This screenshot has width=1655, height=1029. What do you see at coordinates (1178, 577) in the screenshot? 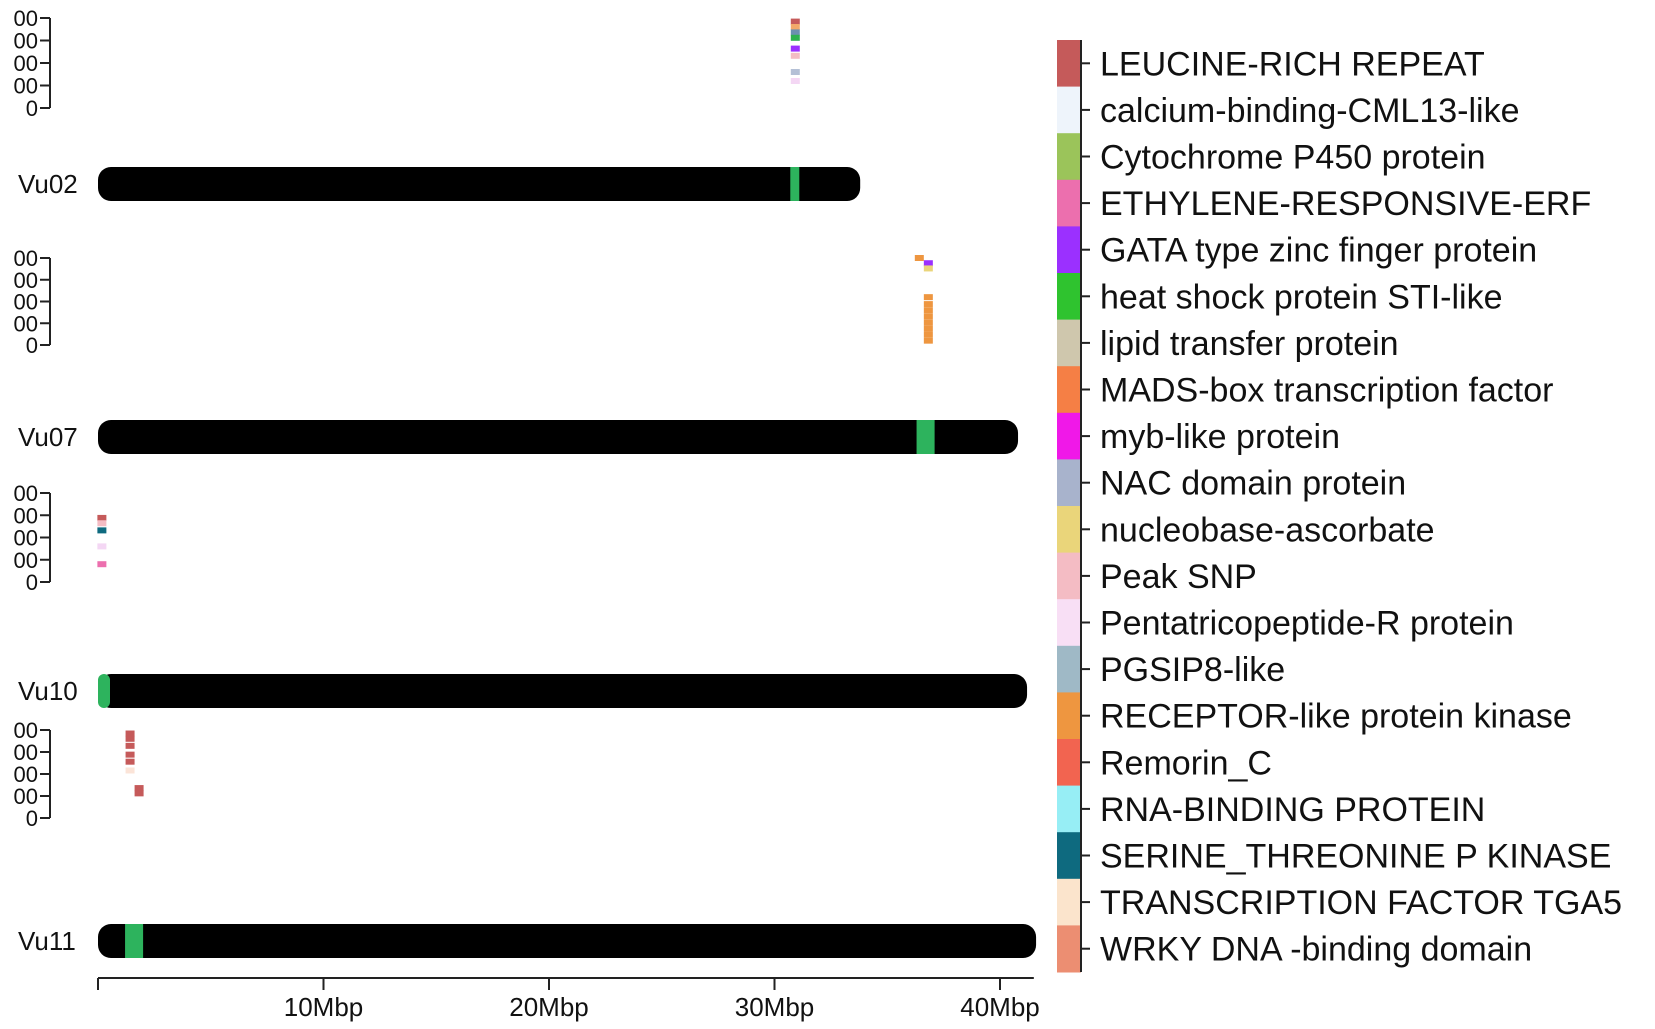
I see `legend-label: Peak SNP` at bounding box center [1178, 577].